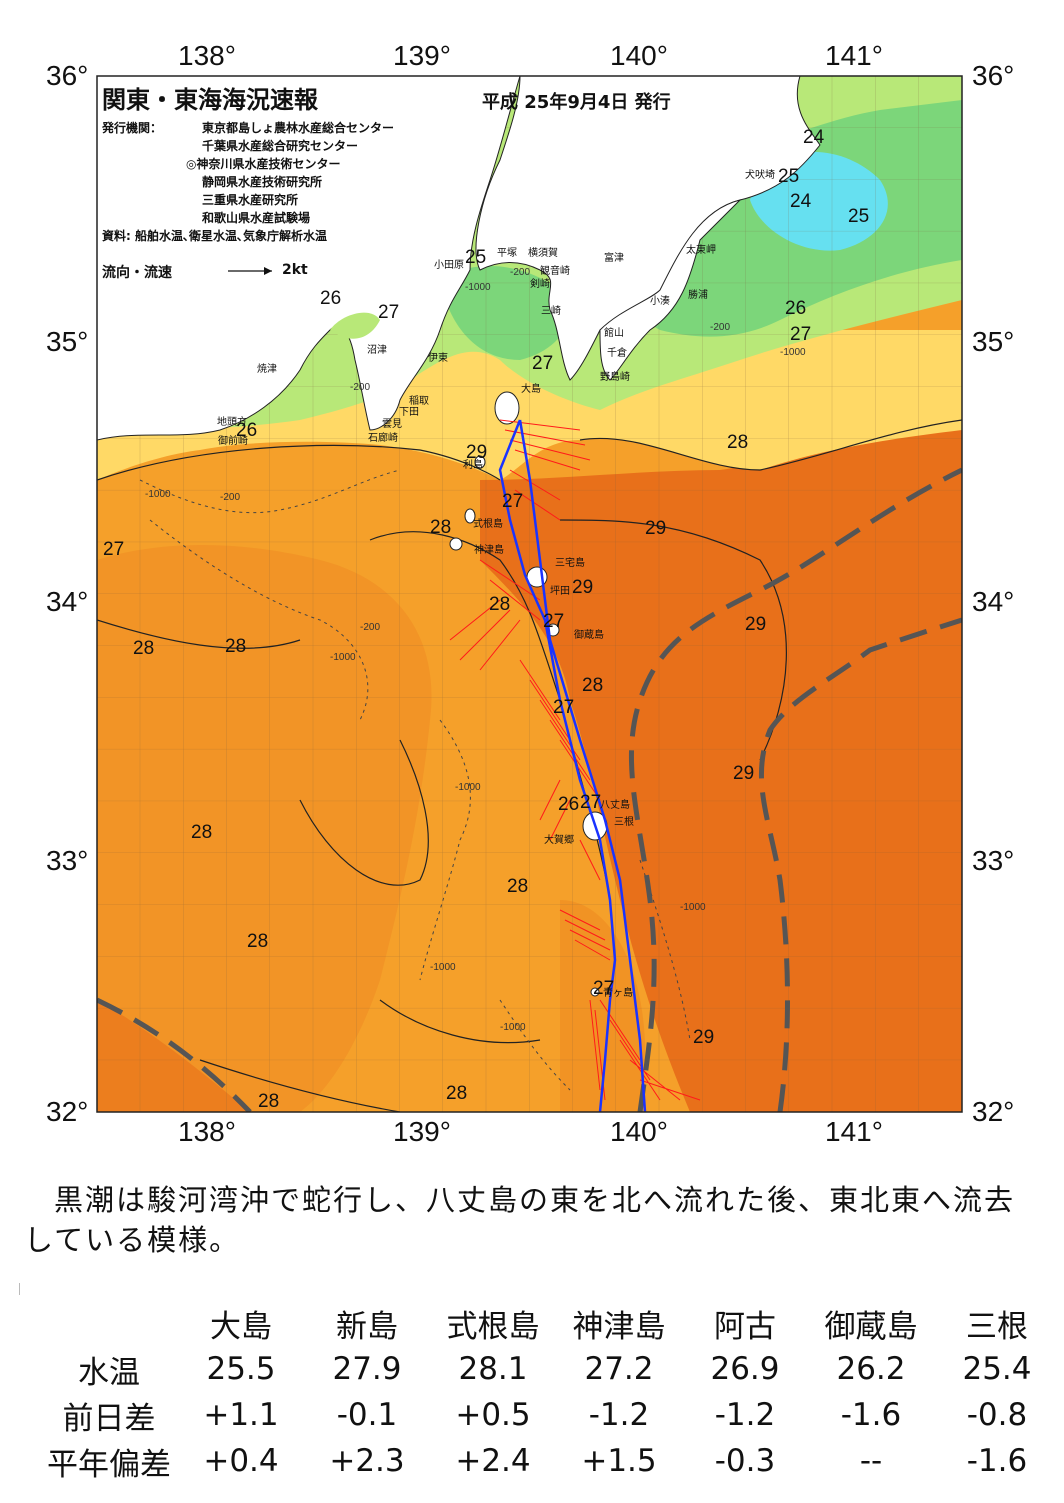 The height and width of the screenshot is (1503, 1064). I want to click on table-cell: --, so click(871, 1461).